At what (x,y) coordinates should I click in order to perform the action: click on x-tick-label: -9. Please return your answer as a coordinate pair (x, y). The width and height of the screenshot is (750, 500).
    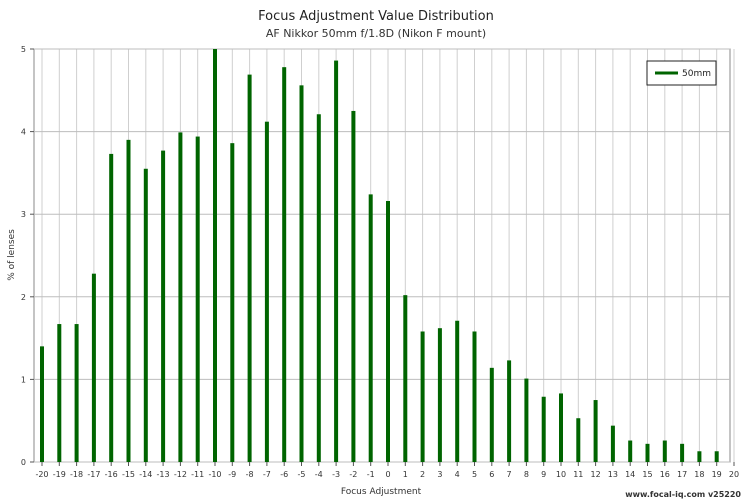
    Looking at the image, I should click on (232, 474).